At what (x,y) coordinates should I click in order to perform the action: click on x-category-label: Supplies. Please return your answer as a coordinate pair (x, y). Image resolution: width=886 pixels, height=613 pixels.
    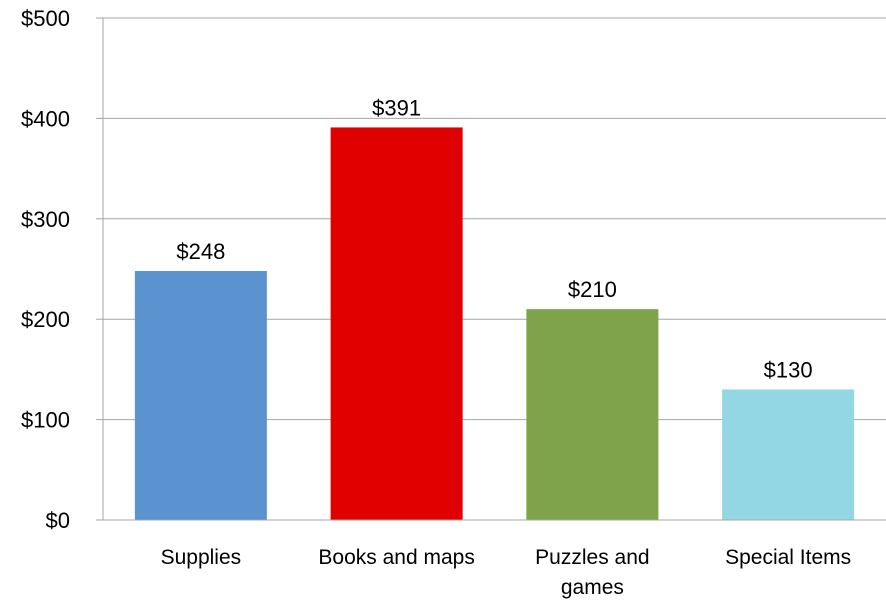
    Looking at the image, I should click on (201, 557).